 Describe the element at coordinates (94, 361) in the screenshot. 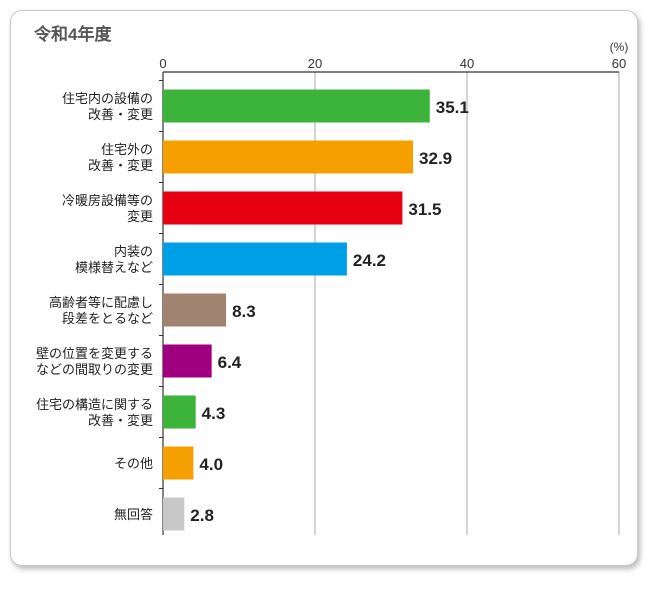

I see `category-label: 壁の位置を変更するなどの間取りの変更` at that location.